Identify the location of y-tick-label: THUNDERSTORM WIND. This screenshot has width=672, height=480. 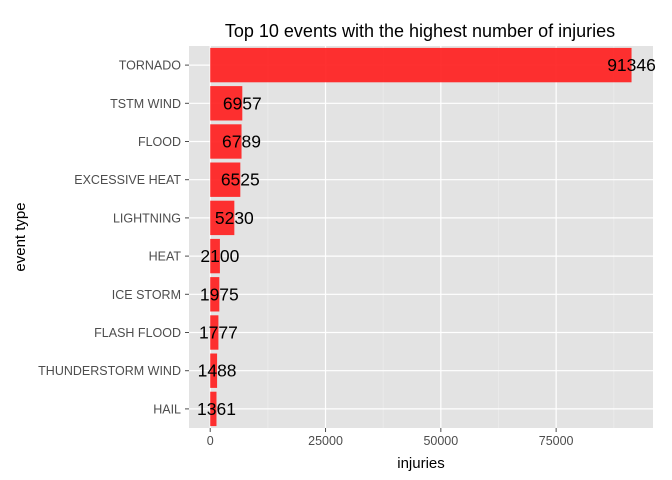
(109, 371).